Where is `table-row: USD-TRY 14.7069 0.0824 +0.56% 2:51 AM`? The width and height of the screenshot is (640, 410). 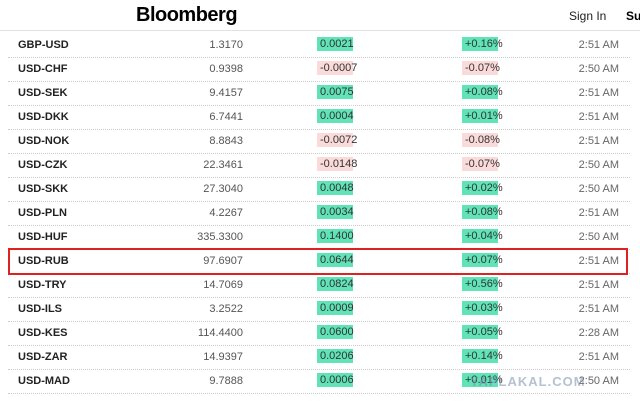
table-row: USD-TRY 14.7069 0.0824 +0.56% 2:51 AM is located at coordinates (319, 285).